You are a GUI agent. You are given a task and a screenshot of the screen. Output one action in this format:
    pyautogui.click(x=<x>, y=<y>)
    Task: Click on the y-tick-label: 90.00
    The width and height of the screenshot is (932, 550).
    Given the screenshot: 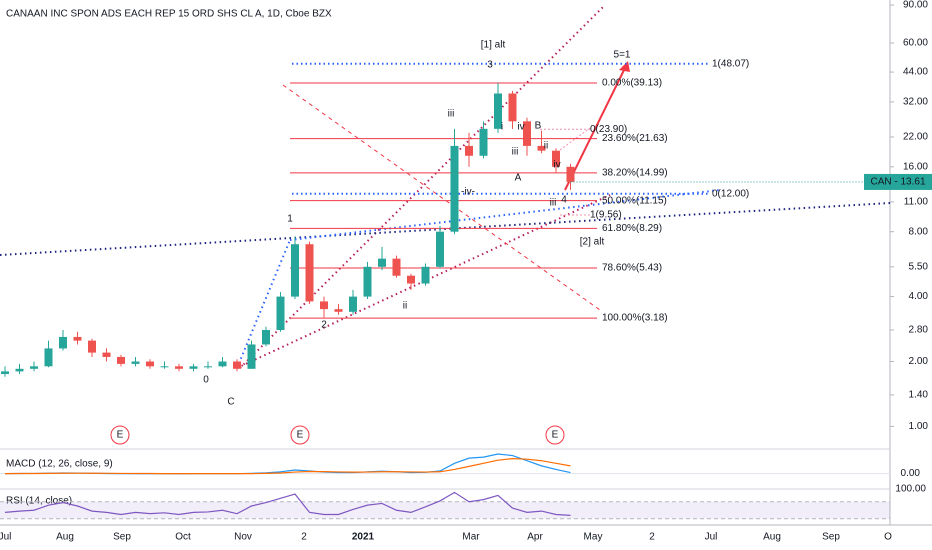 What is the action you would take?
    pyautogui.click(x=915, y=5)
    